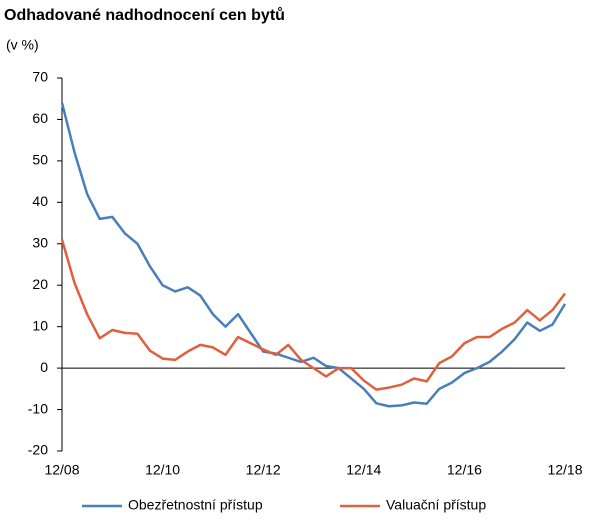  I want to click on legend-label: Obezřetnostní přístup, so click(195, 505).